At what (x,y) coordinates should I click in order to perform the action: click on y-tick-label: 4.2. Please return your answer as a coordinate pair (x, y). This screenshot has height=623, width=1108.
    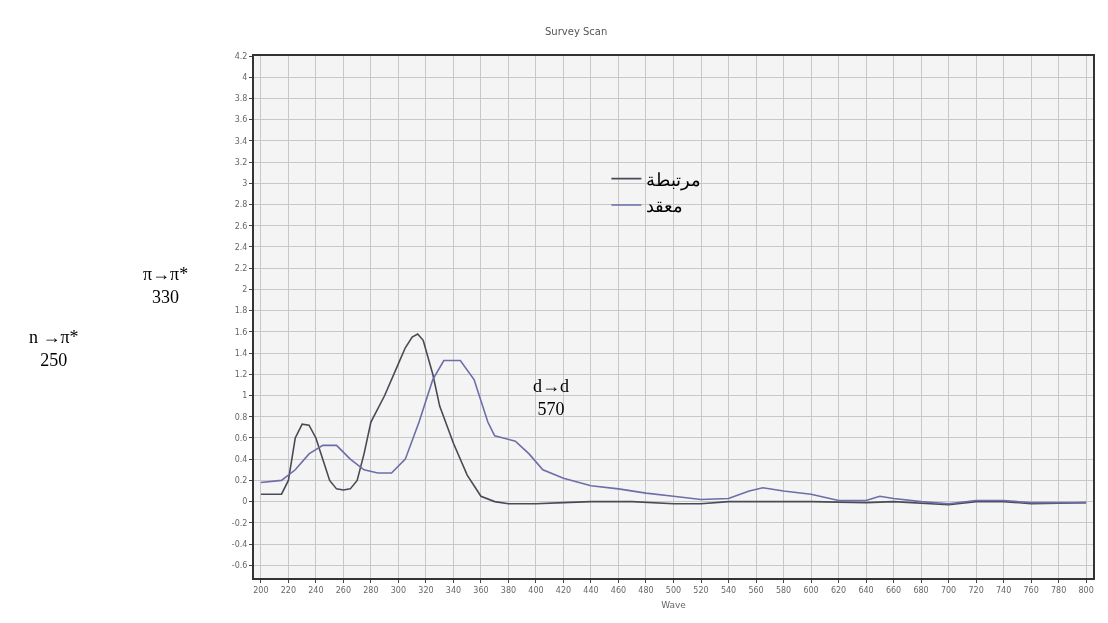
    Looking at the image, I should click on (241, 56).